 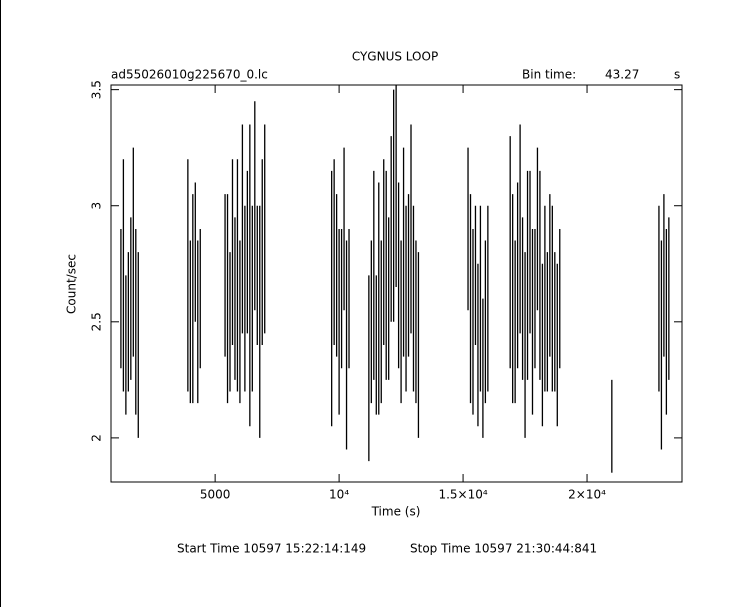 What do you see at coordinates (677, 75) in the screenshot?
I see `bin-time-unit: s` at bounding box center [677, 75].